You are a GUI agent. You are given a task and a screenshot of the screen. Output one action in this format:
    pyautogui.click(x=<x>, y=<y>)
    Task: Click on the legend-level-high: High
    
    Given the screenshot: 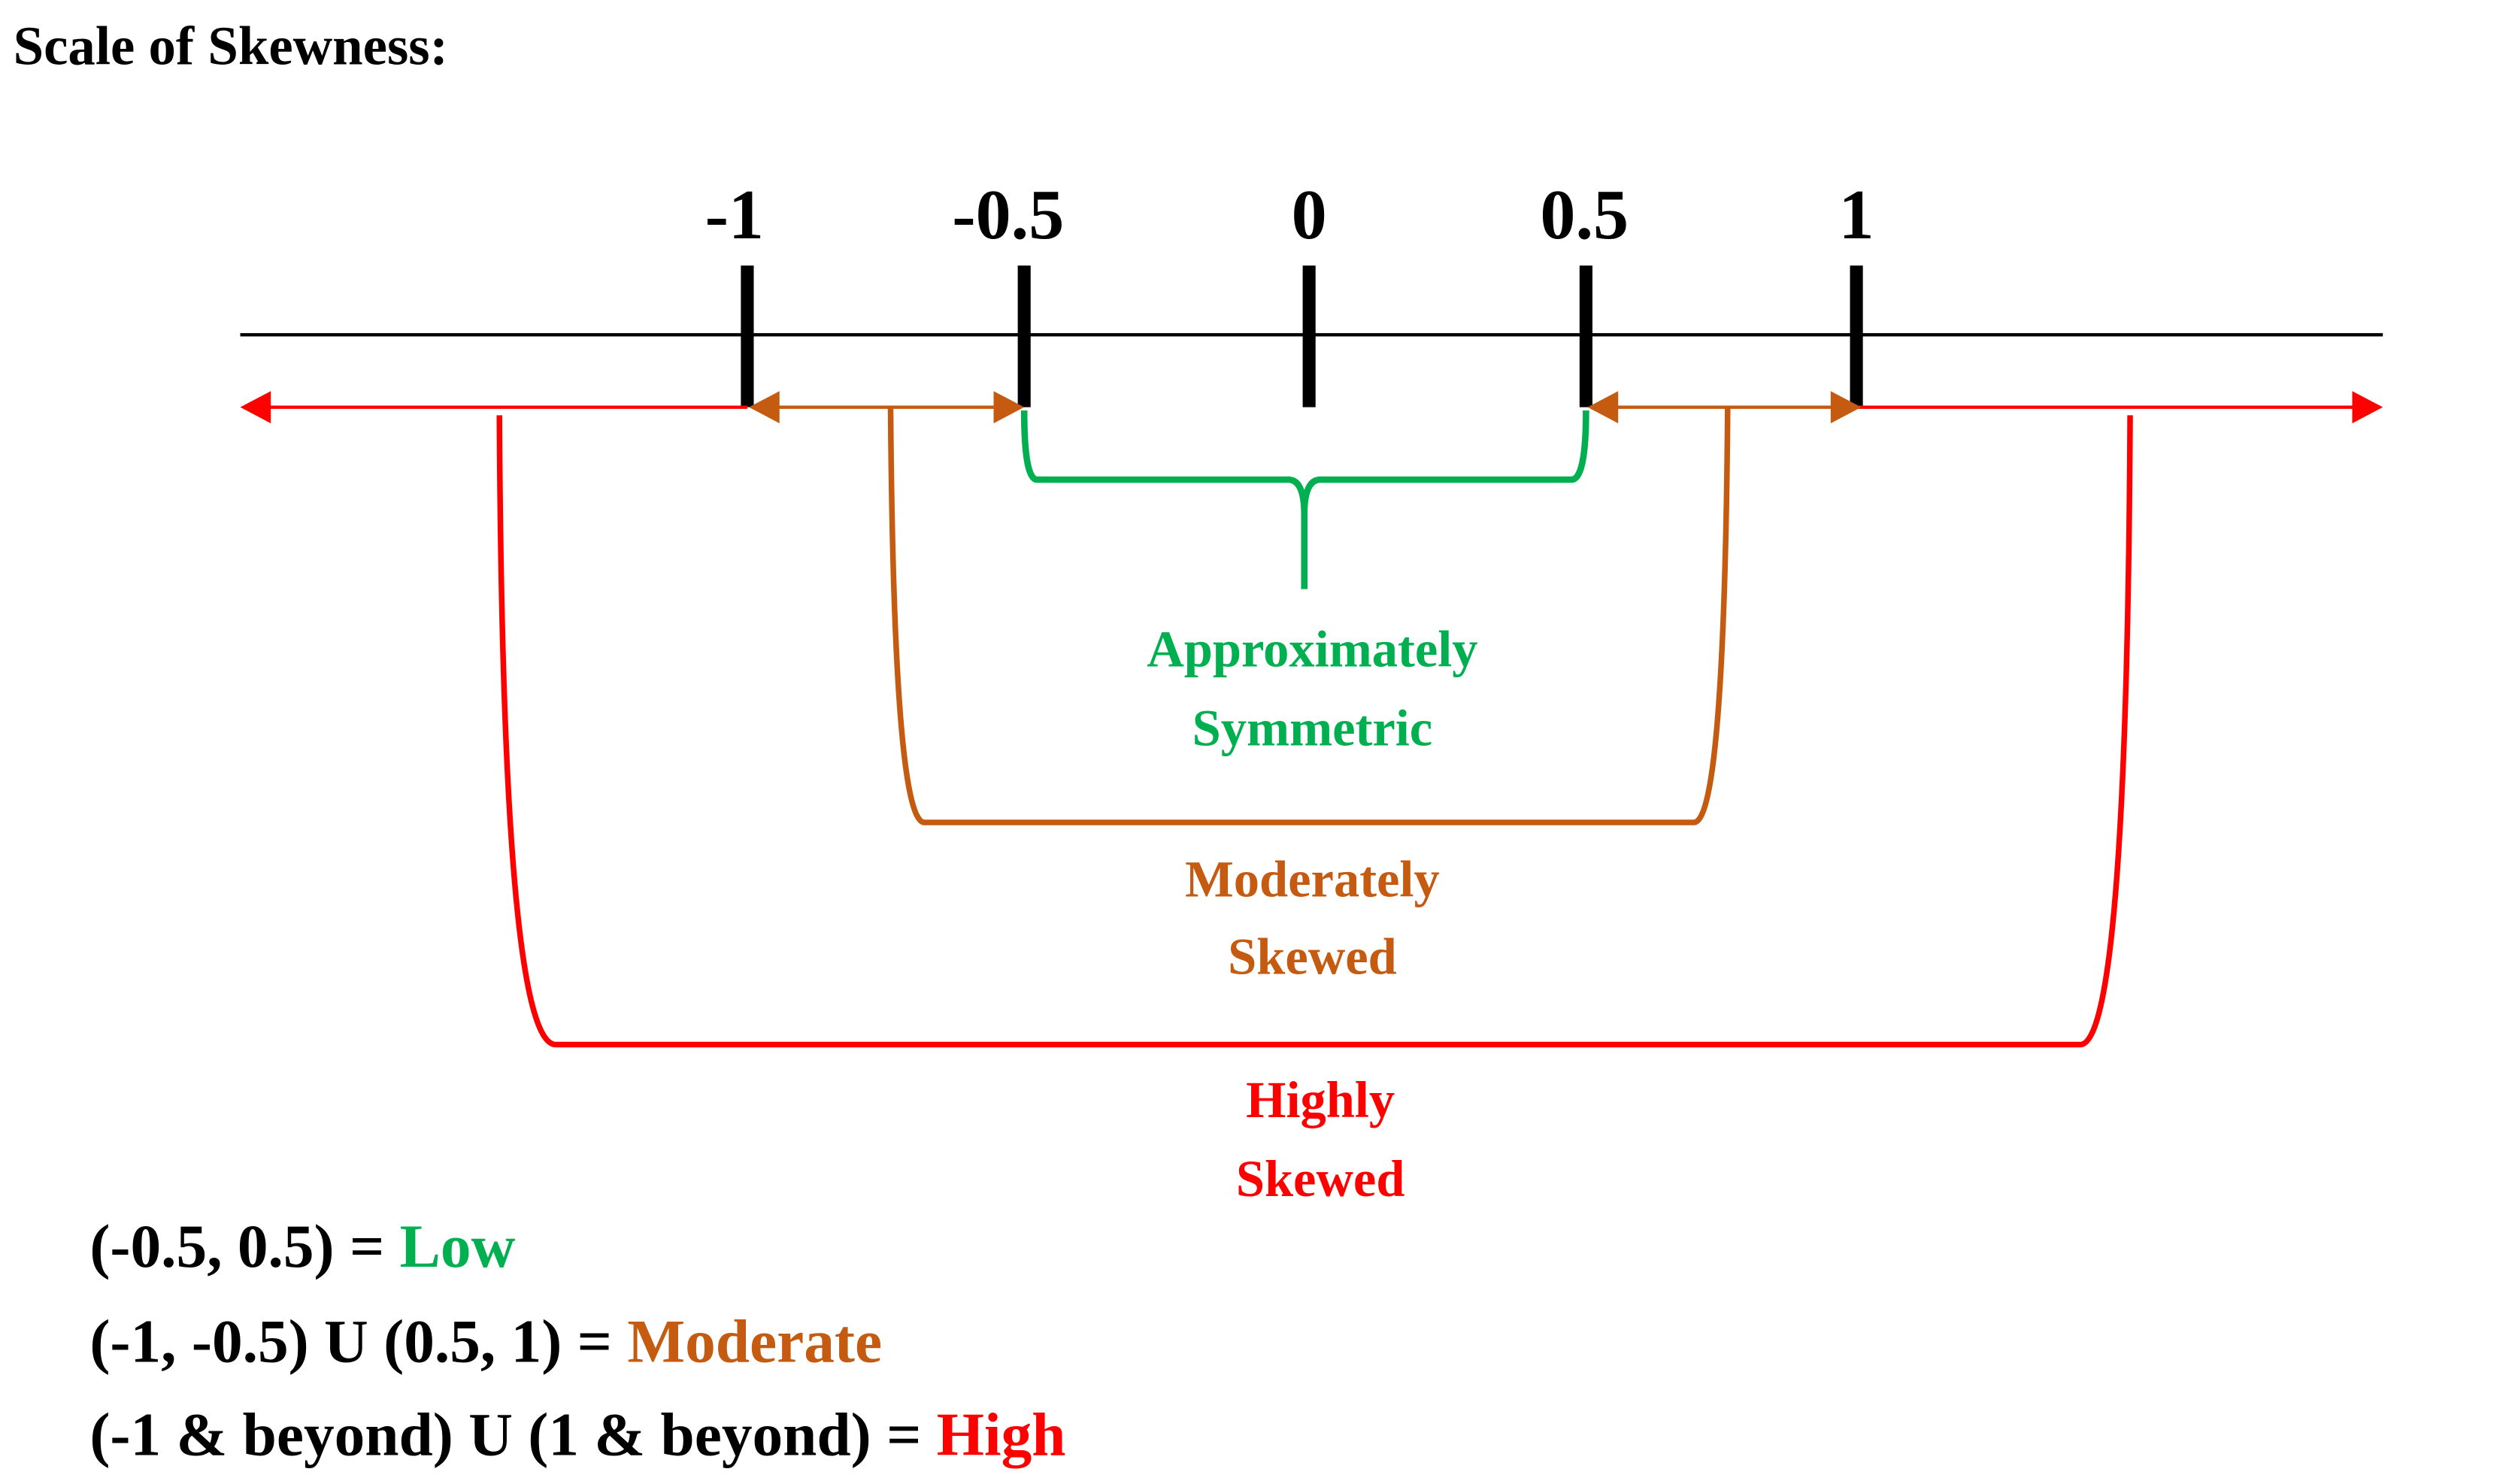 What is the action you would take?
    pyautogui.click(x=1001, y=1434)
    